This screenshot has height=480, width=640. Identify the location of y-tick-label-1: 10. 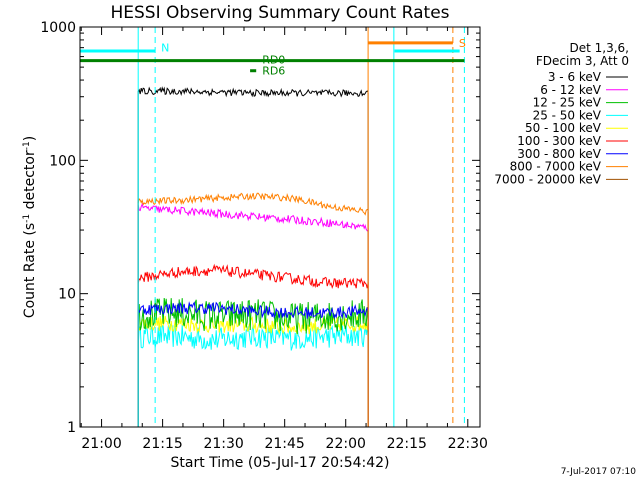
(67, 295).